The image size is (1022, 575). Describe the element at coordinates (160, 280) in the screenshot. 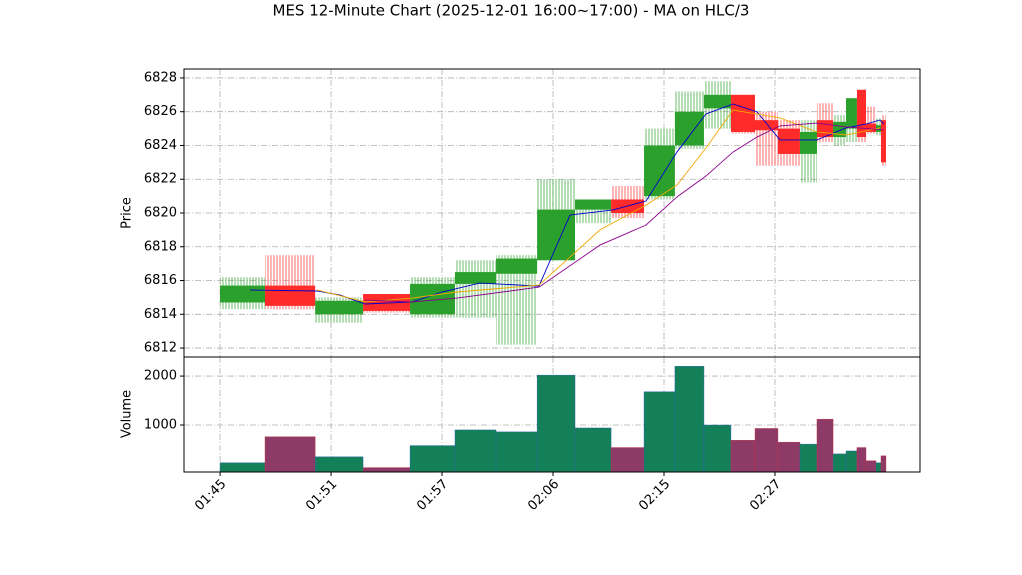

I see `y-tick-label: 6816` at that location.